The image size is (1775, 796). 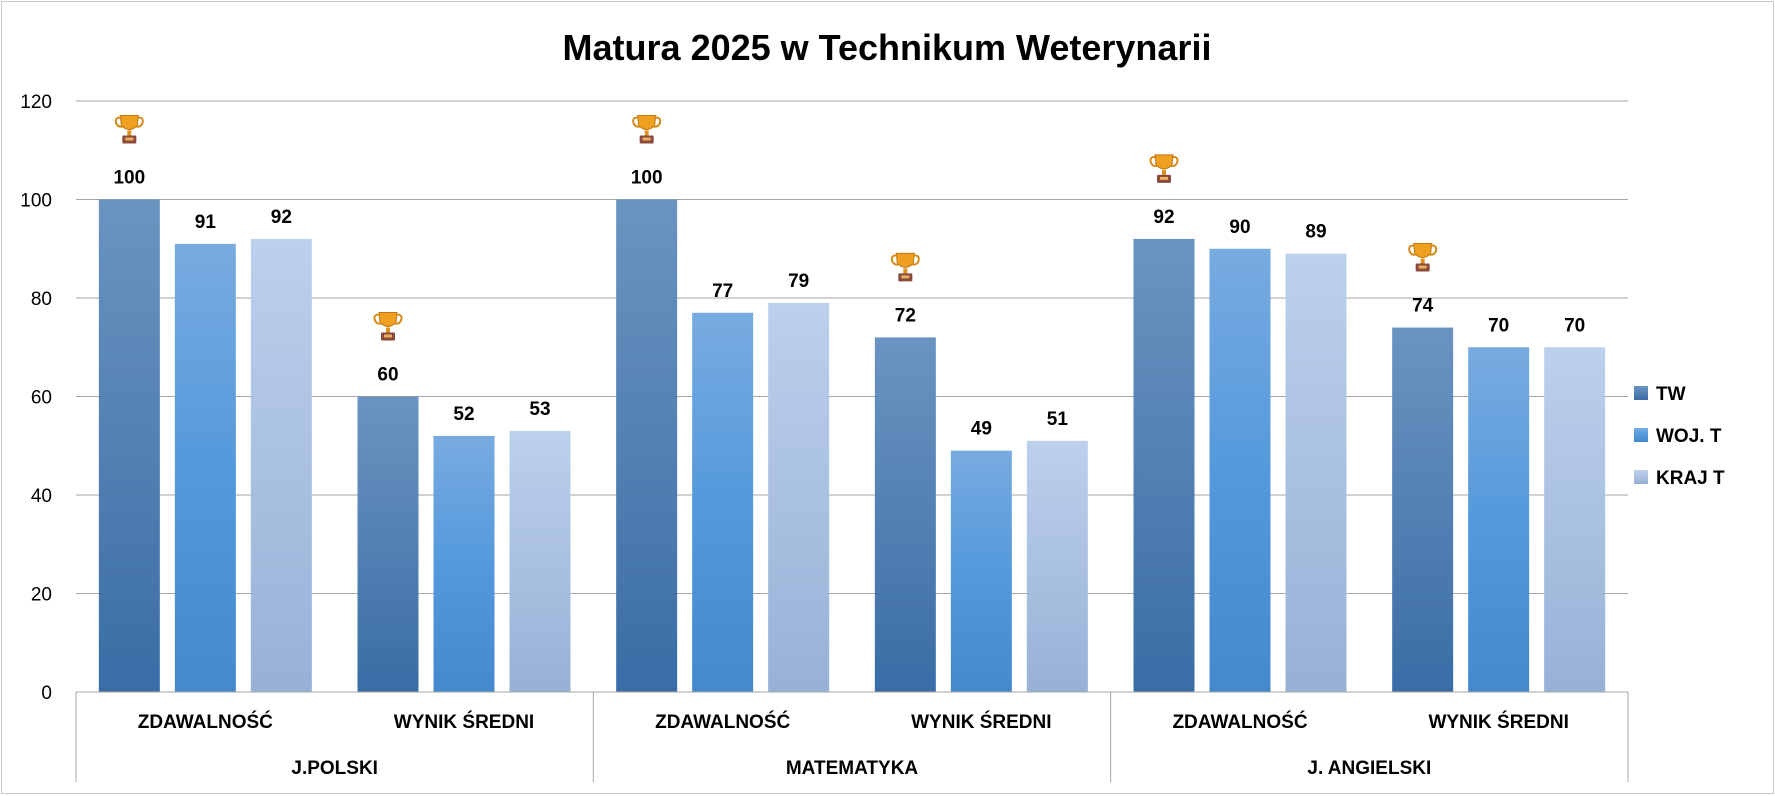 What do you see at coordinates (722, 291) in the screenshot?
I see `data-label: 77` at bounding box center [722, 291].